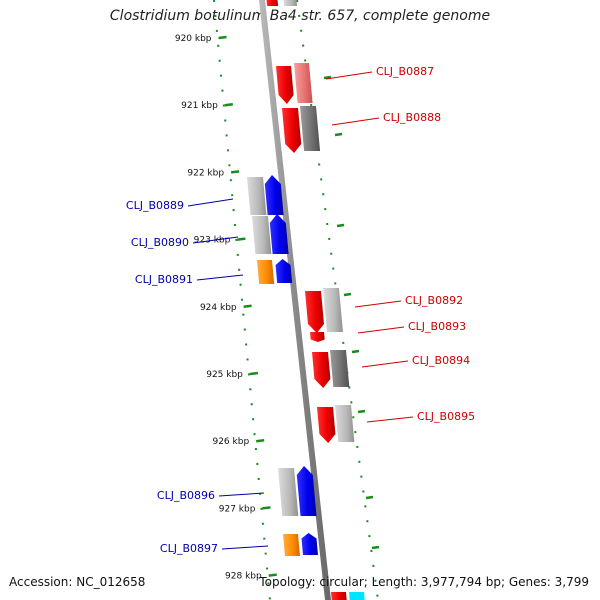  I want to click on gene-label: CLJ_B0890, so click(160, 242).